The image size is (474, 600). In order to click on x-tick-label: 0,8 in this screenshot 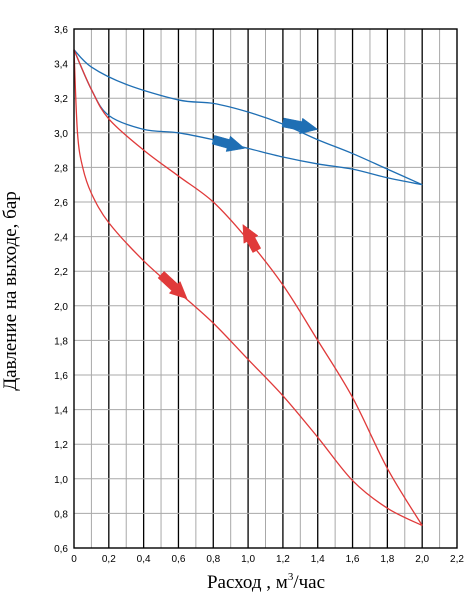, I will do `click(213, 559)`.